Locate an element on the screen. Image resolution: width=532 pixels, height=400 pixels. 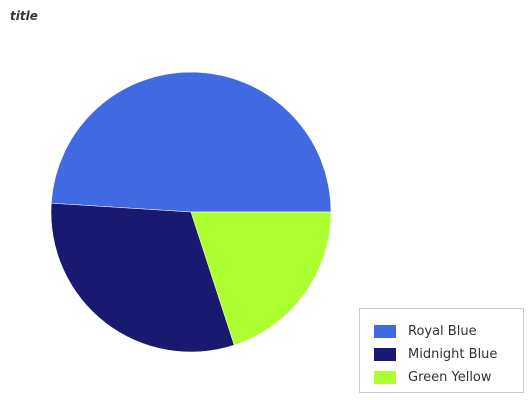
legend-item-royal-blue: Royal Blue is located at coordinates (425, 331).